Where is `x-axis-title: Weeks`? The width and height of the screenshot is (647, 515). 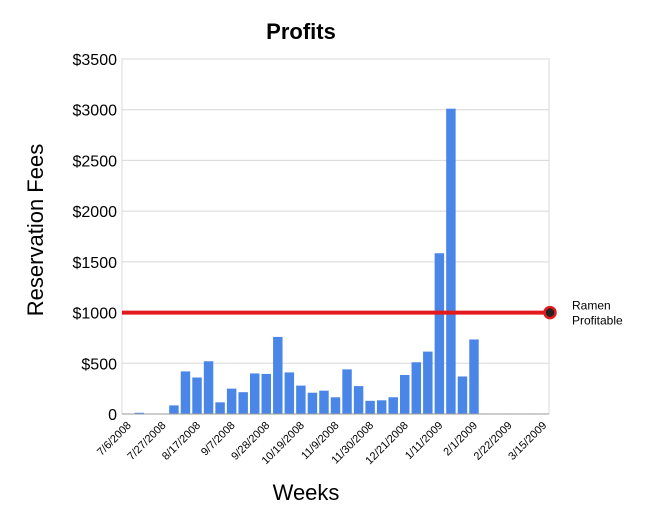
x-axis-title: Weeks is located at coordinates (306, 492).